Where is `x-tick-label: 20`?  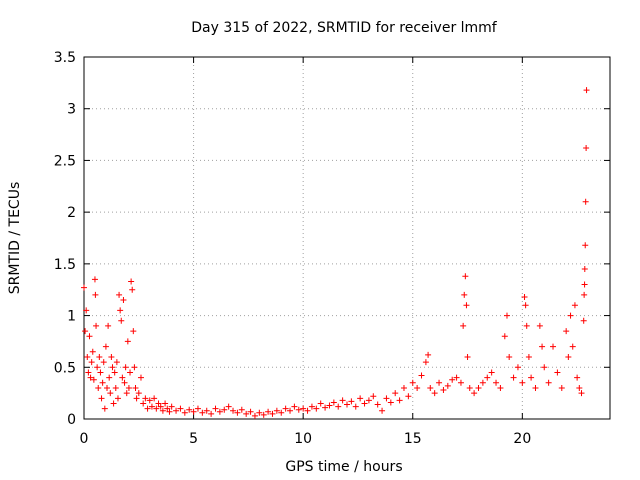 x-tick-label: 20 is located at coordinates (522, 439).